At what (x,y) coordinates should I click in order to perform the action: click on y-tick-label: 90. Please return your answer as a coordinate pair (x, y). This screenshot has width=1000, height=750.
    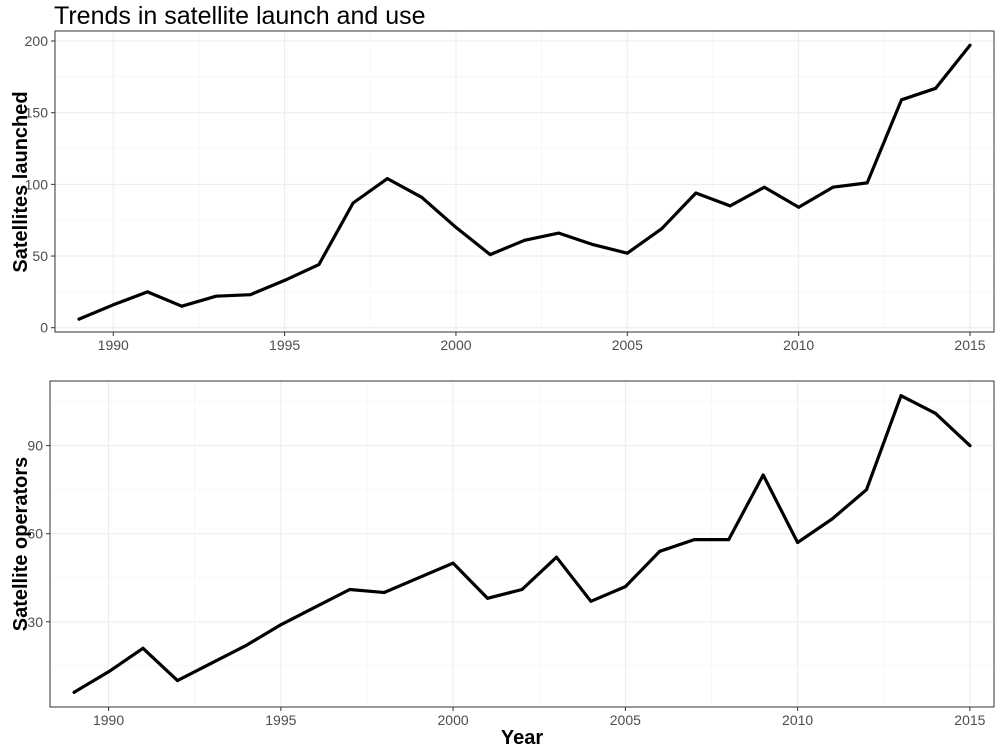
    Looking at the image, I should click on (35, 446).